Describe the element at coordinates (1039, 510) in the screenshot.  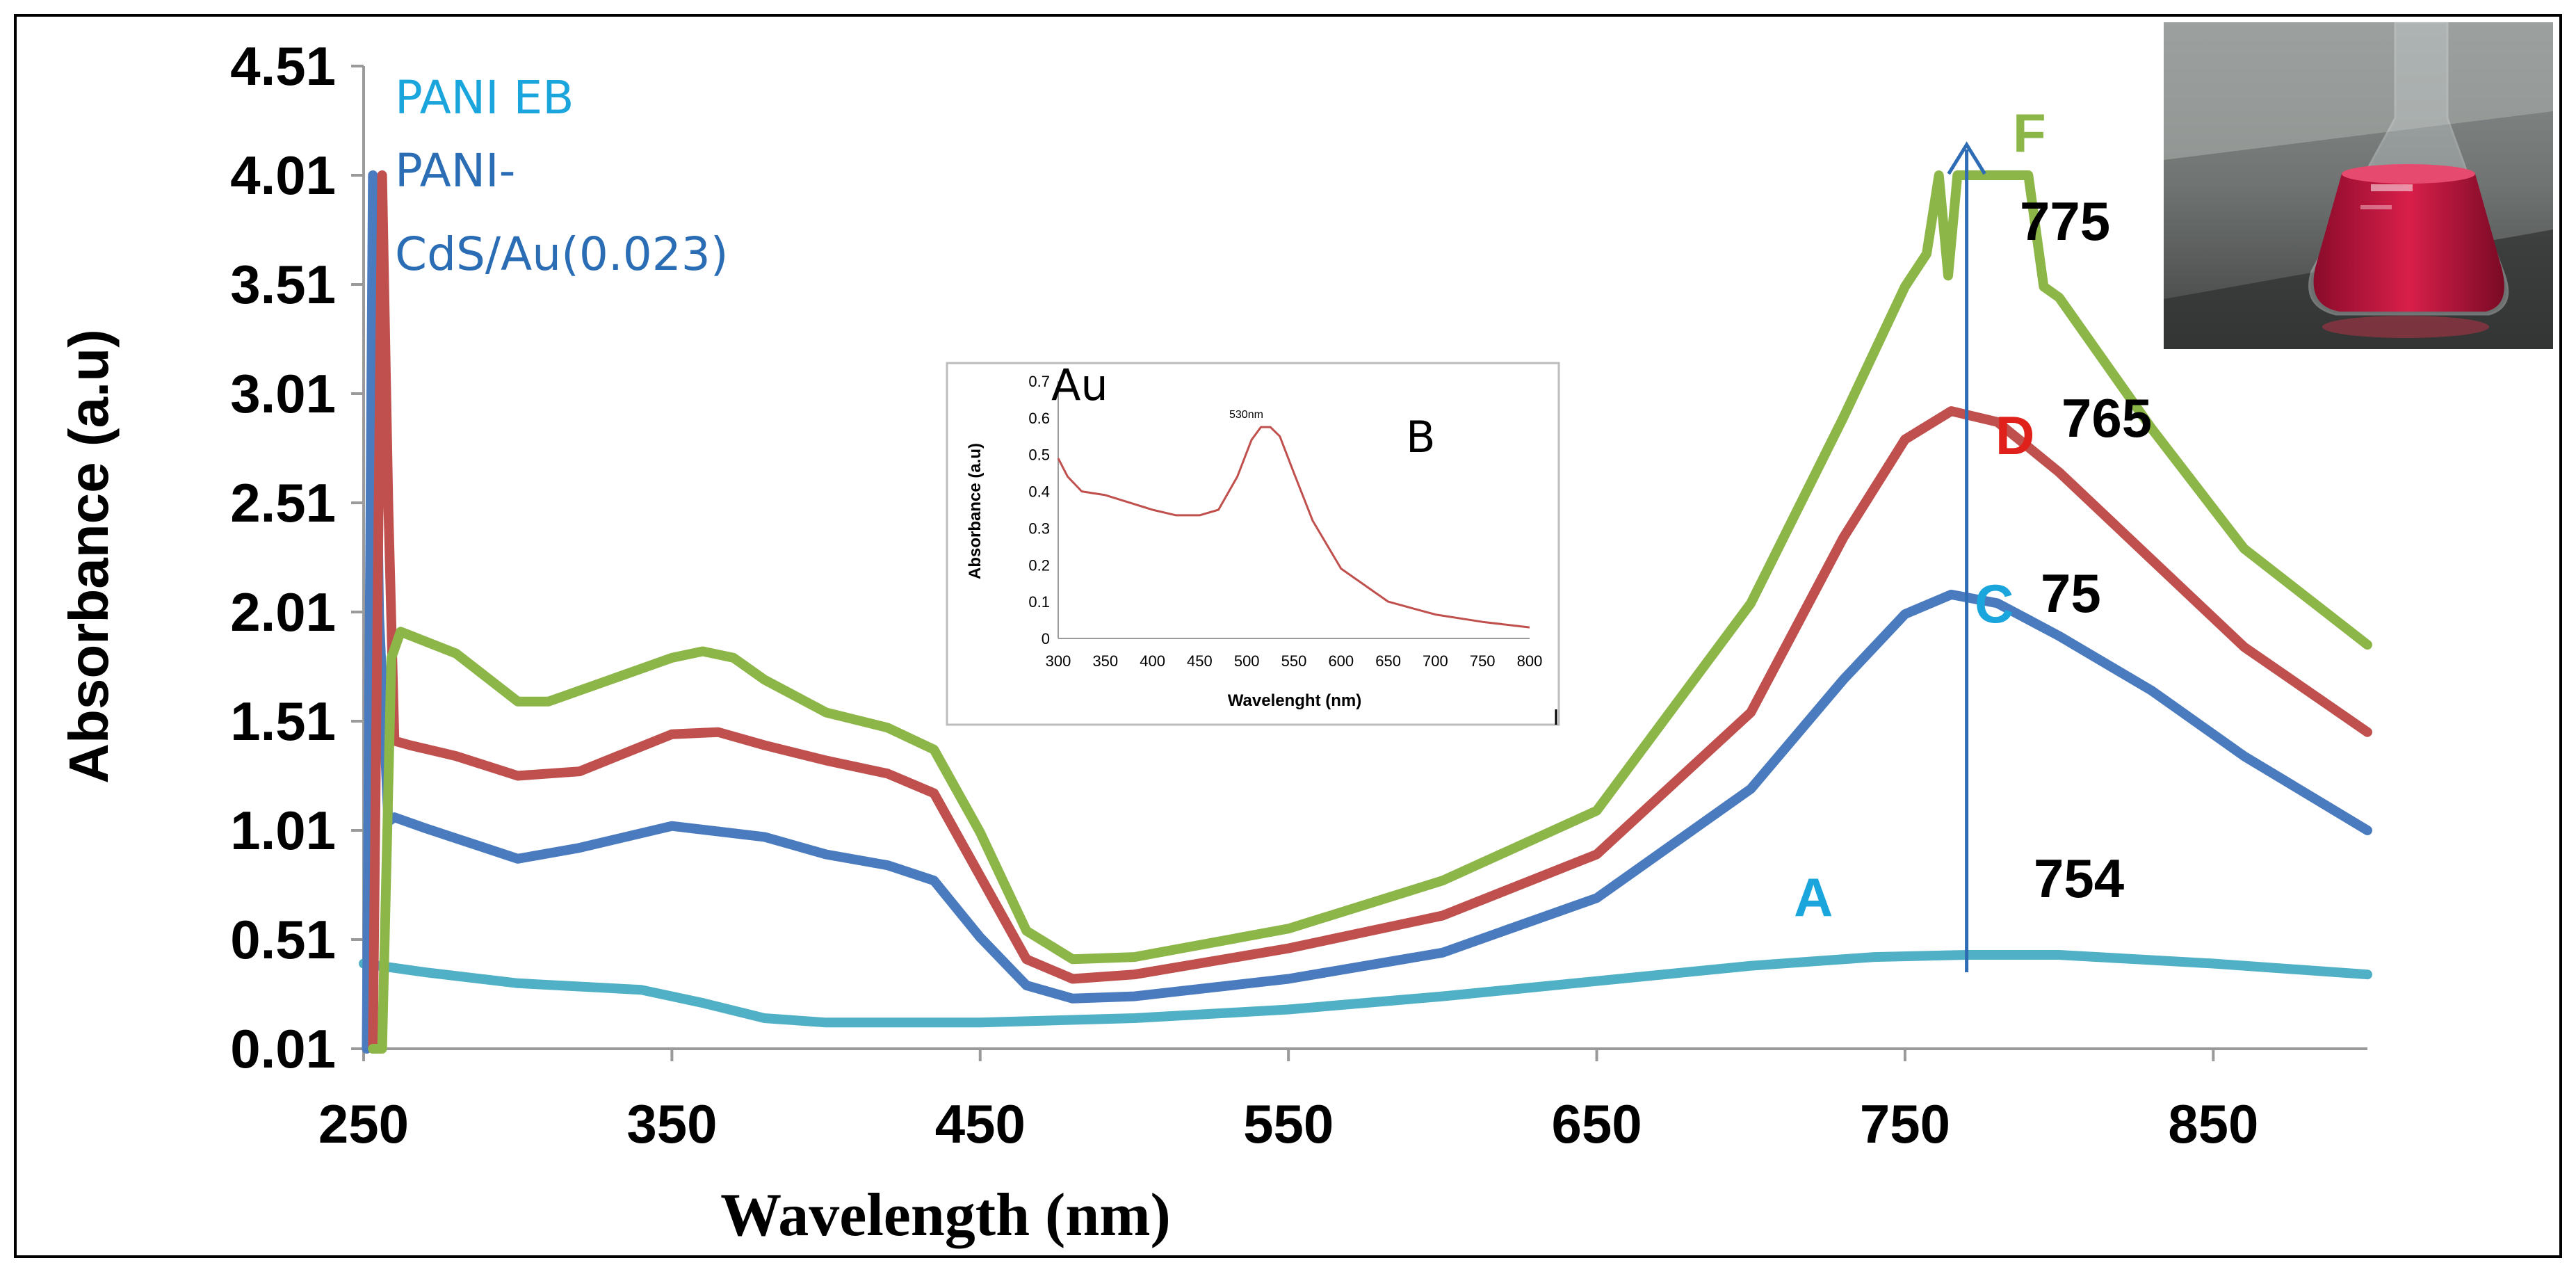
I see `inset-y-ticks: 0 0.1 0.2 0.3 0.4 0.5 0.6 0.7` at that location.